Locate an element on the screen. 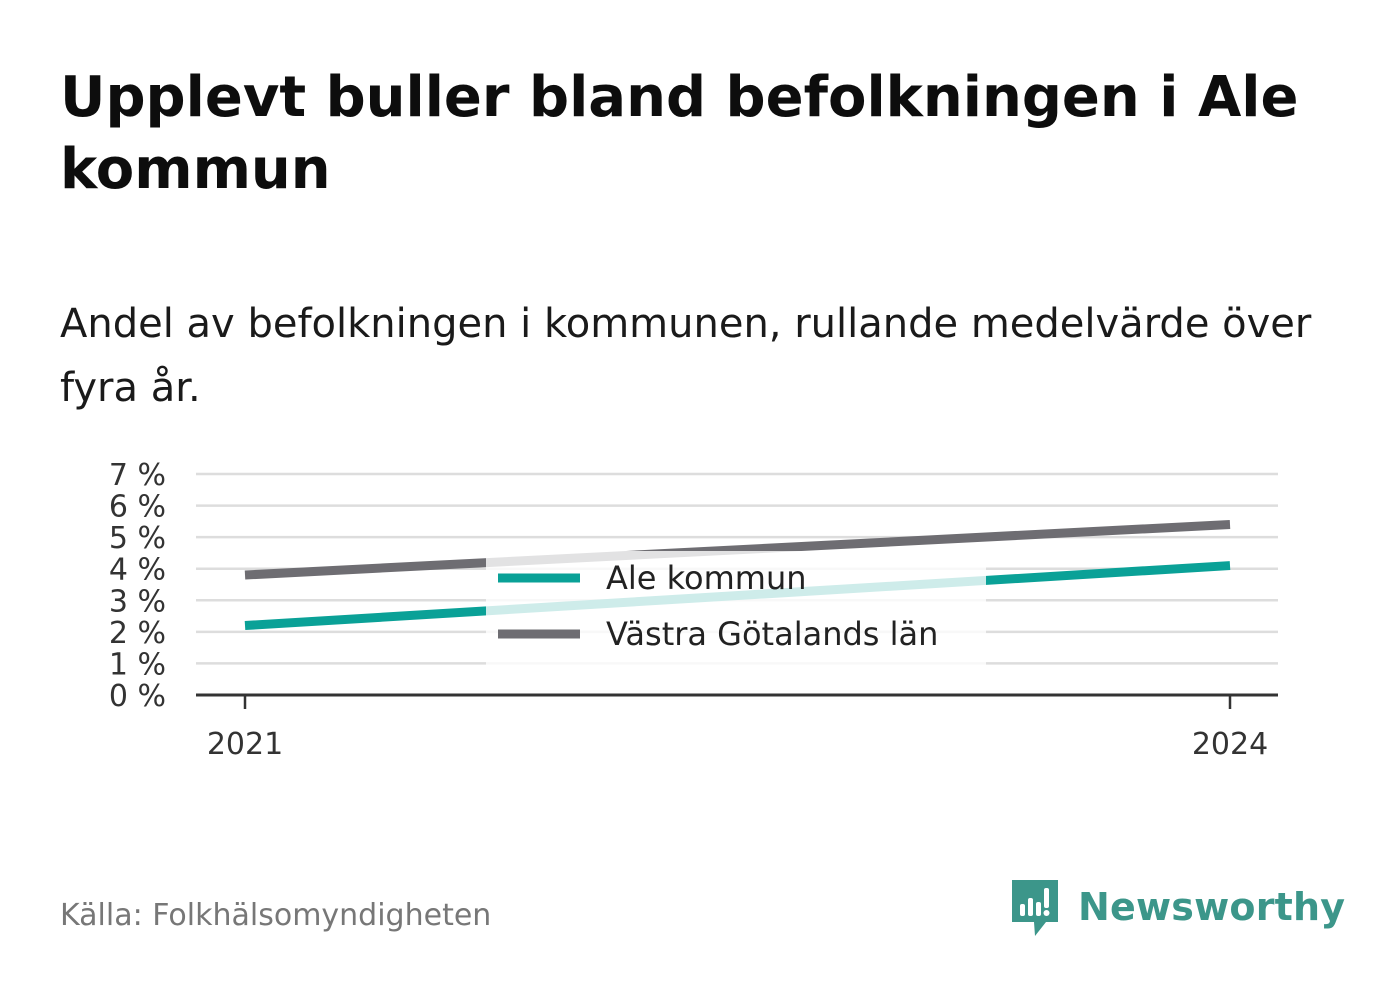 The height and width of the screenshot is (999, 1382). y-tick-label: 6 % is located at coordinates (137, 507).